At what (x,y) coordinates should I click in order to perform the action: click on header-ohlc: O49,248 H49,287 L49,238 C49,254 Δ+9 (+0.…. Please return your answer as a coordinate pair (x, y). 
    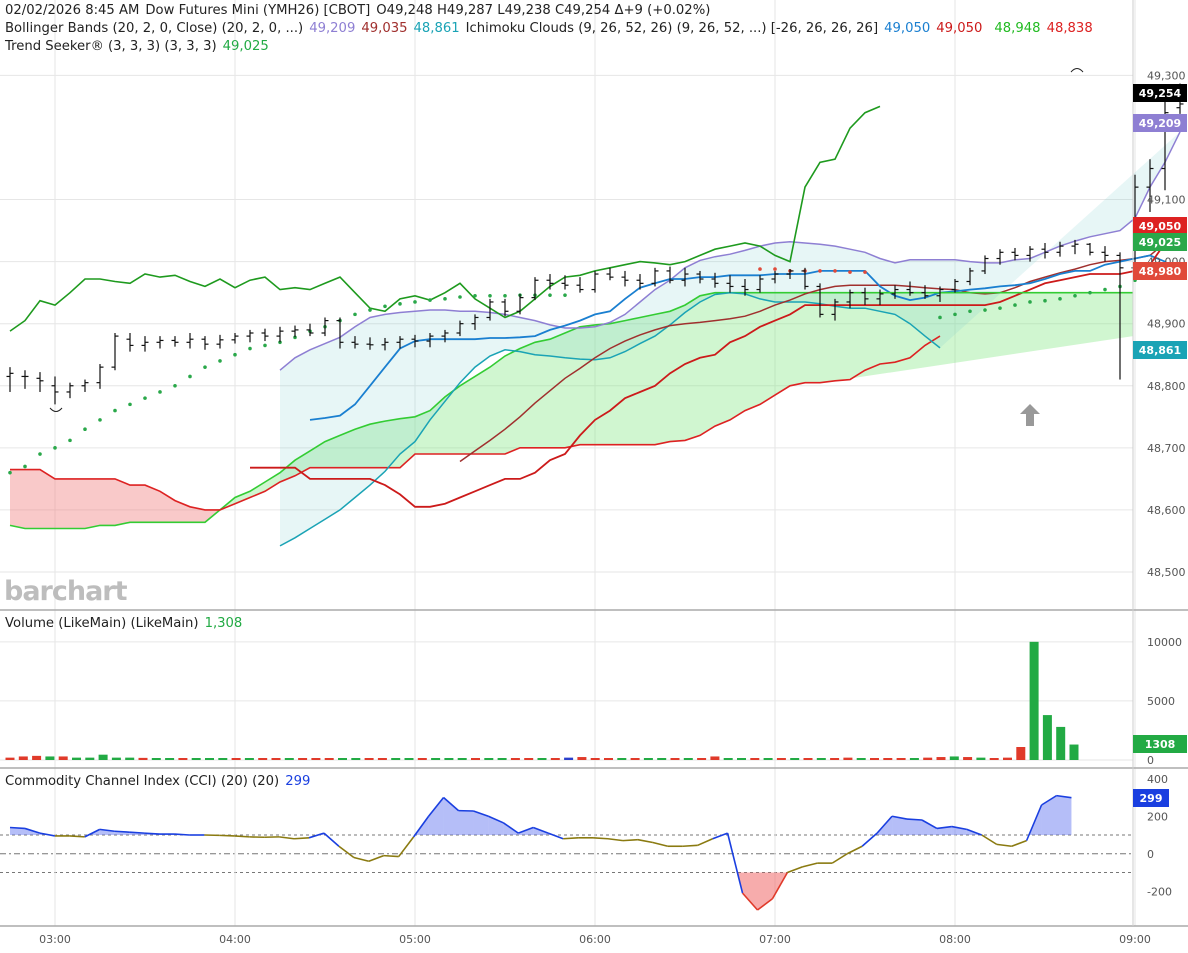
    Looking at the image, I should click on (543, 10).